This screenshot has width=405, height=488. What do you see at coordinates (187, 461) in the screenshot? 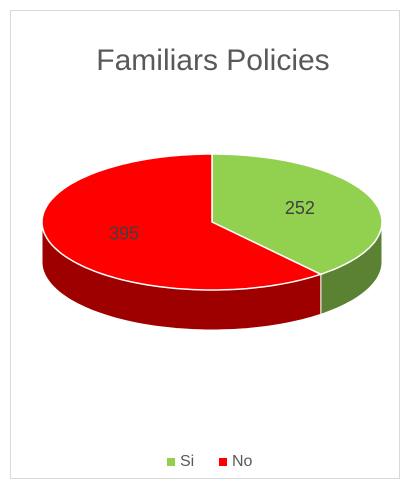
I see `legend-label: Si` at bounding box center [187, 461].